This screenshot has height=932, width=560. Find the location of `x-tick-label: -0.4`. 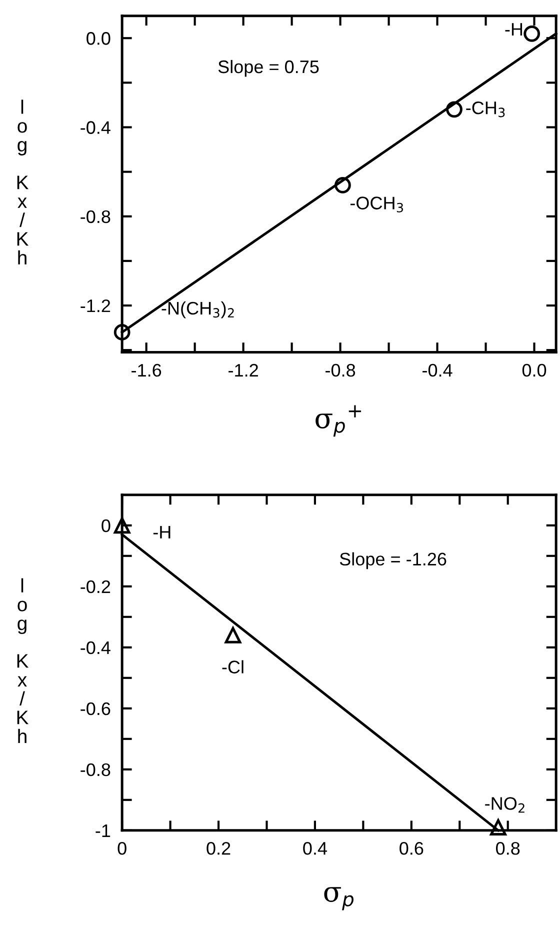

x-tick-label: -0.4 is located at coordinates (437, 370).